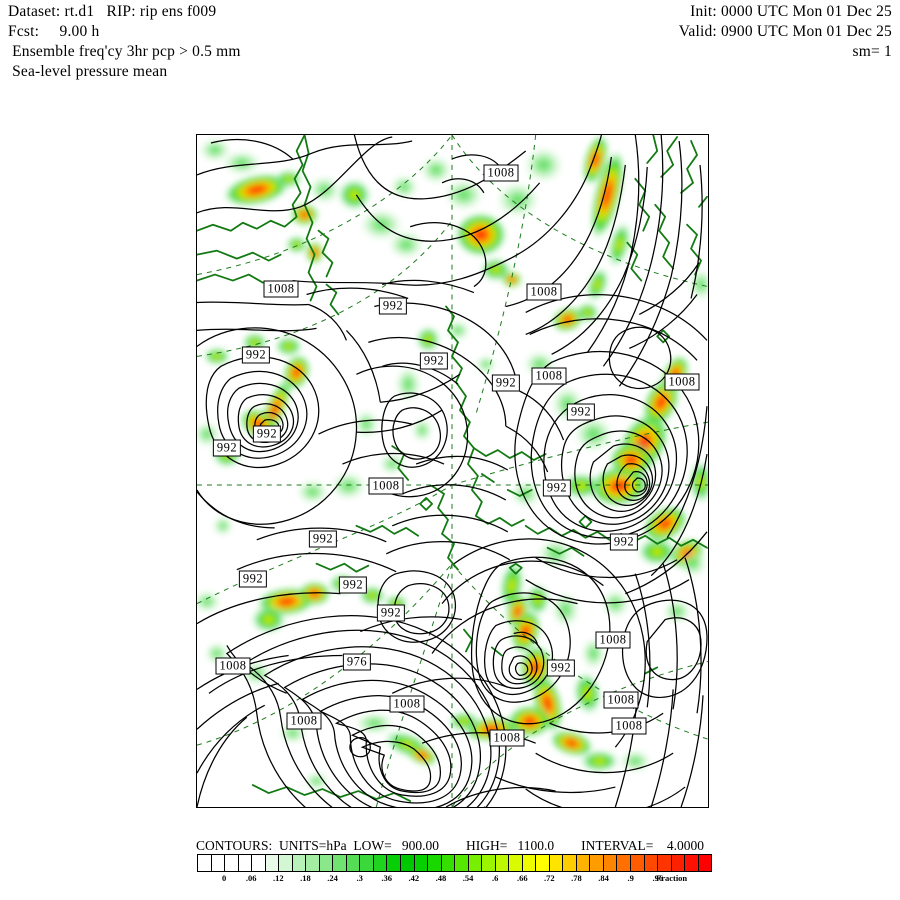  I want to click on colorbar, so click(454, 863).